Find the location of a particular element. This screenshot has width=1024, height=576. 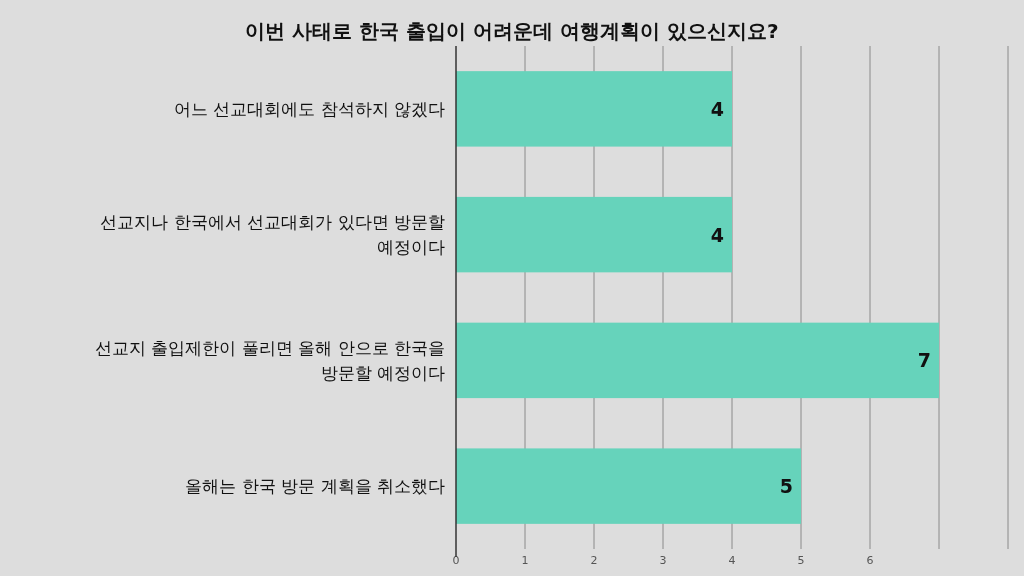

data-label: 5 is located at coordinates (786, 486).